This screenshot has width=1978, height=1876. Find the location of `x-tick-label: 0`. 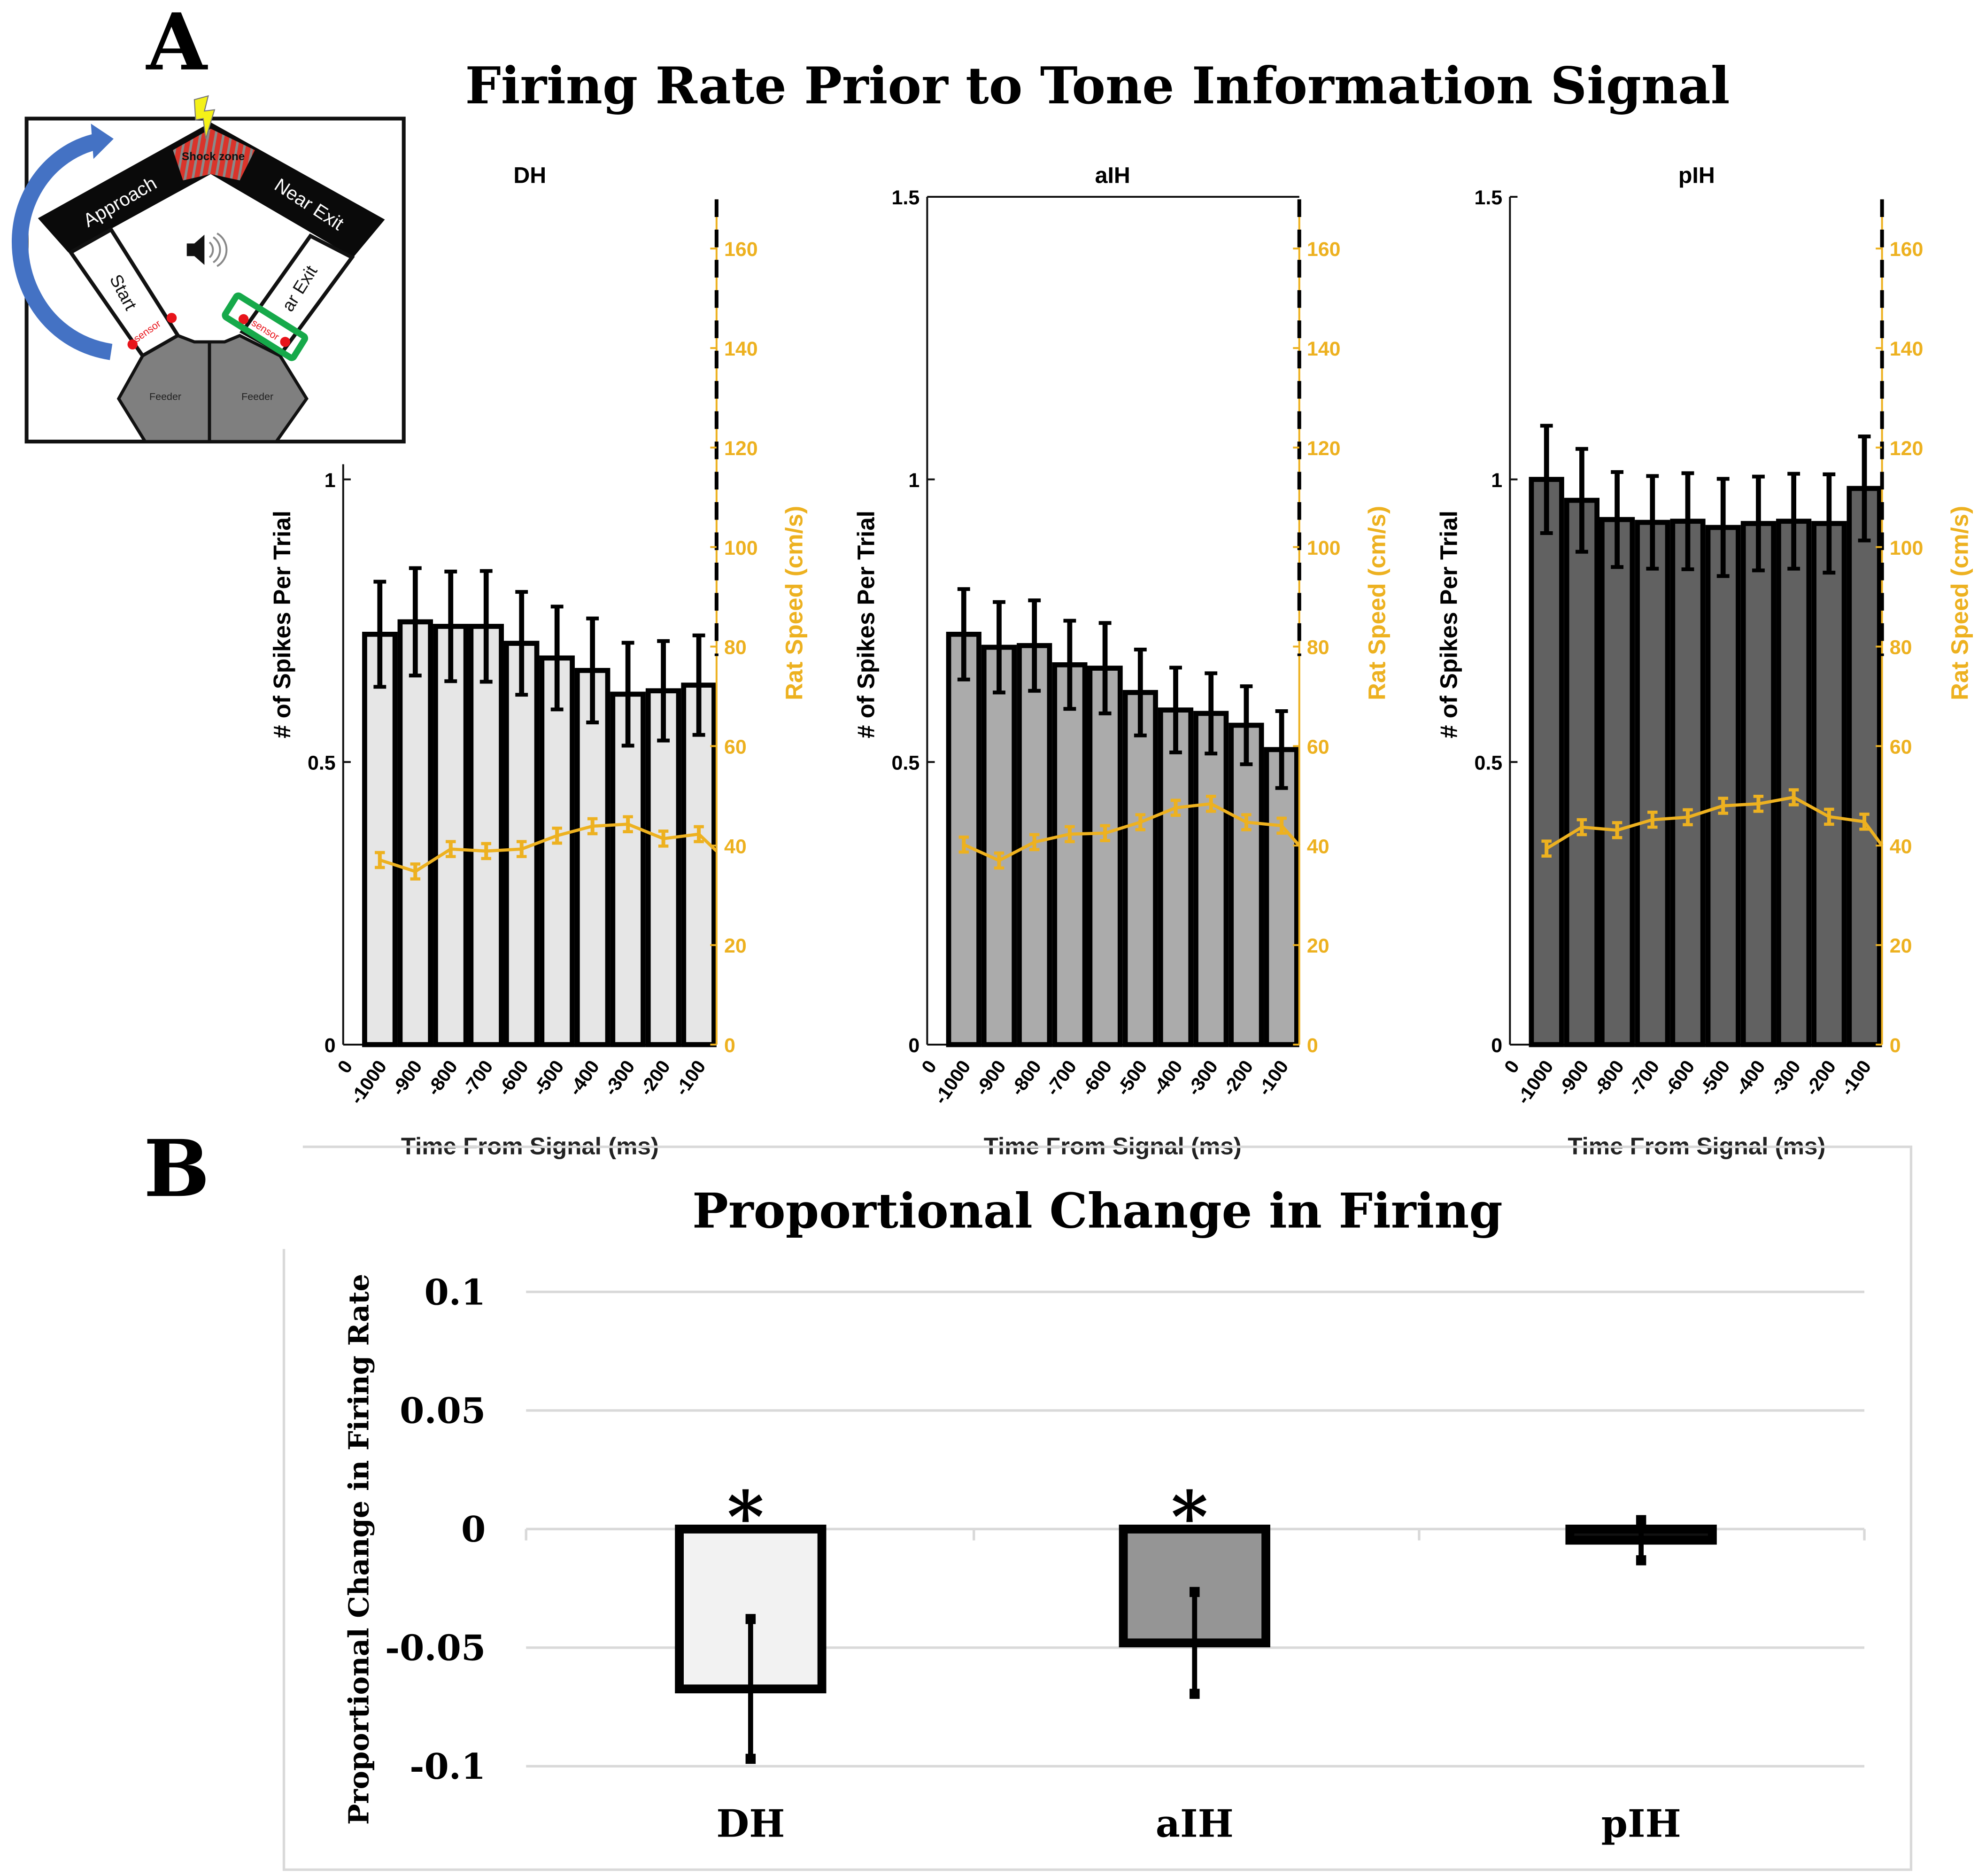

x-tick-label: 0 is located at coordinates (929, 1067).